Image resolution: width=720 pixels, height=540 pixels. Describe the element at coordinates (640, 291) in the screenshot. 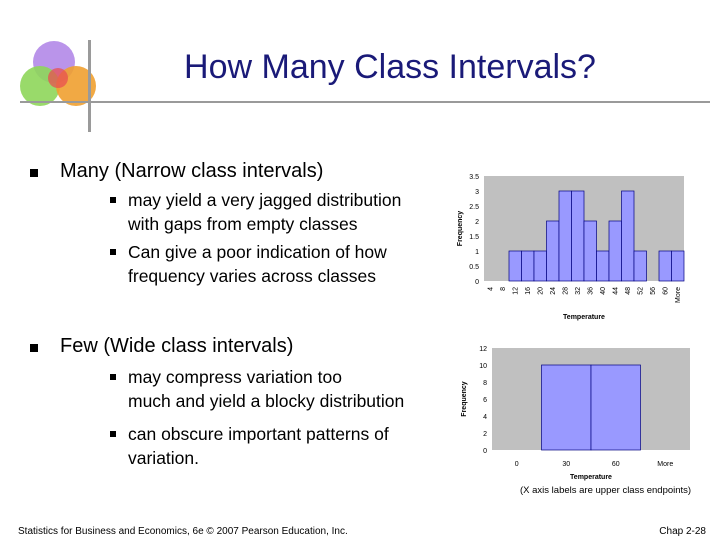

I see `x-tick-label: 52` at that location.